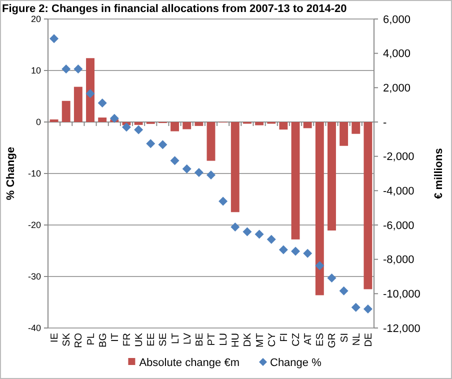 This screenshot has width=452, height=379. Describe the element at coordinates (236, 340) in the screenshot. I see `x-tick-label: HU` at that location.